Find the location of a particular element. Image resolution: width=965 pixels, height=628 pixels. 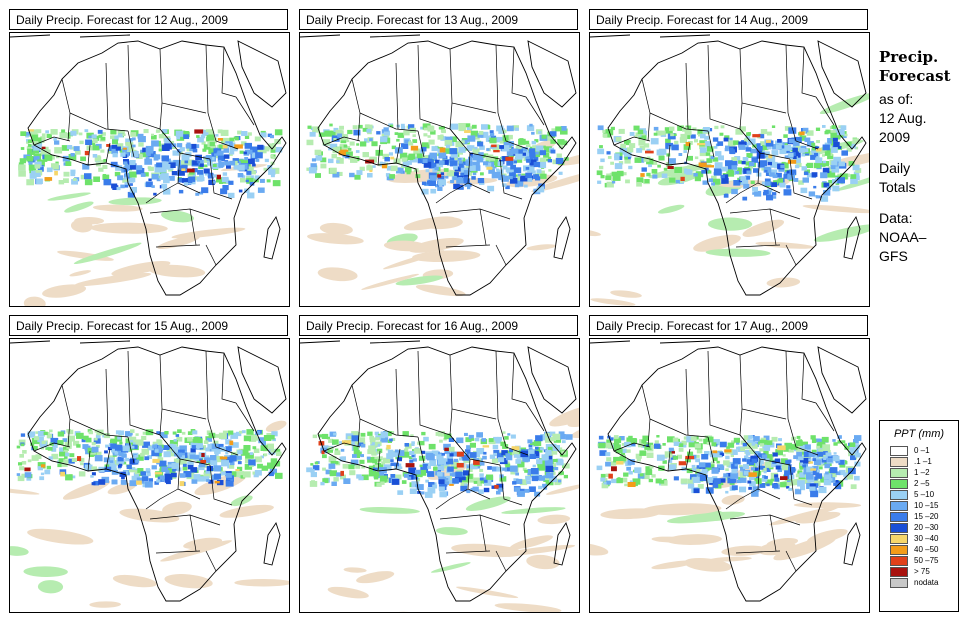

legend-swatch is located at coordinates (899, 495).